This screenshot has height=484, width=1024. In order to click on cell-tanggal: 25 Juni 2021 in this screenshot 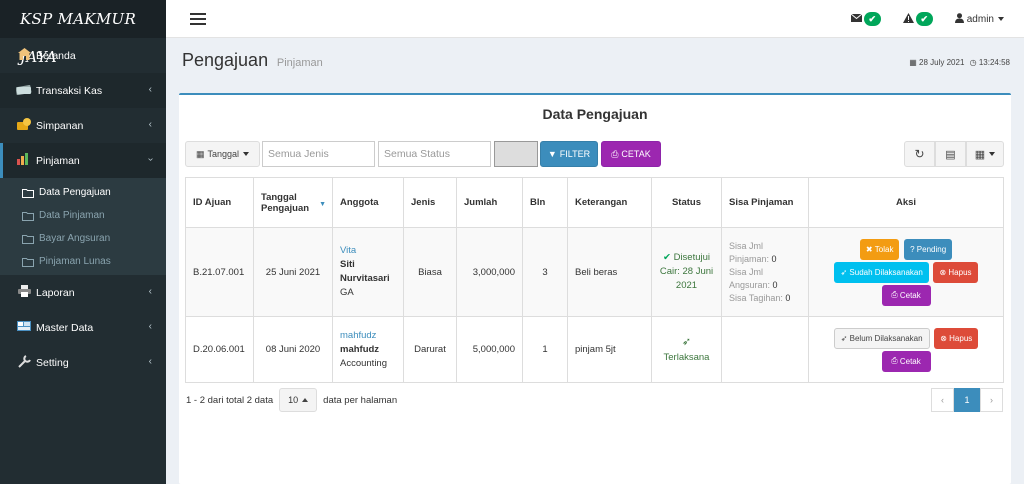, I will do `click(293, 272)`.